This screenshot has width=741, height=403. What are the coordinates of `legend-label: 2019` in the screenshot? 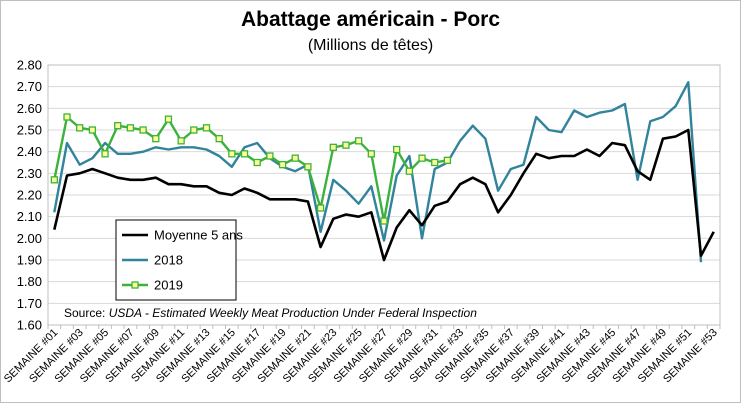 It's located at (168, 285).